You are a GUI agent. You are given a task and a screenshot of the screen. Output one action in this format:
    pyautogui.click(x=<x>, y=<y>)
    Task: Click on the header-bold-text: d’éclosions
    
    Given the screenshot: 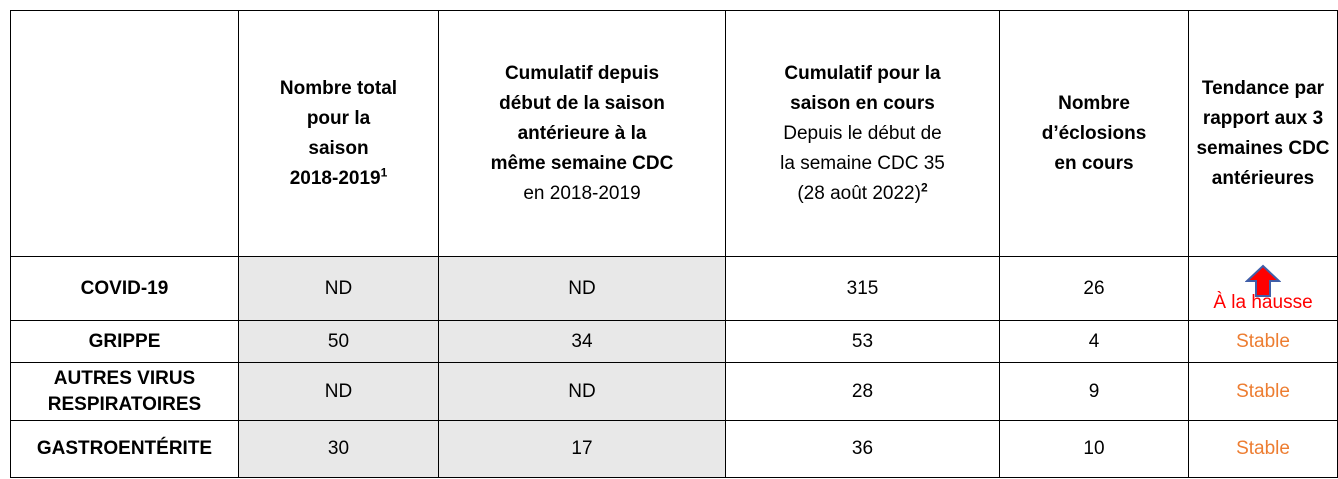 What is the action you would take?
    pyautogui.click(x=1094, y=133)
    